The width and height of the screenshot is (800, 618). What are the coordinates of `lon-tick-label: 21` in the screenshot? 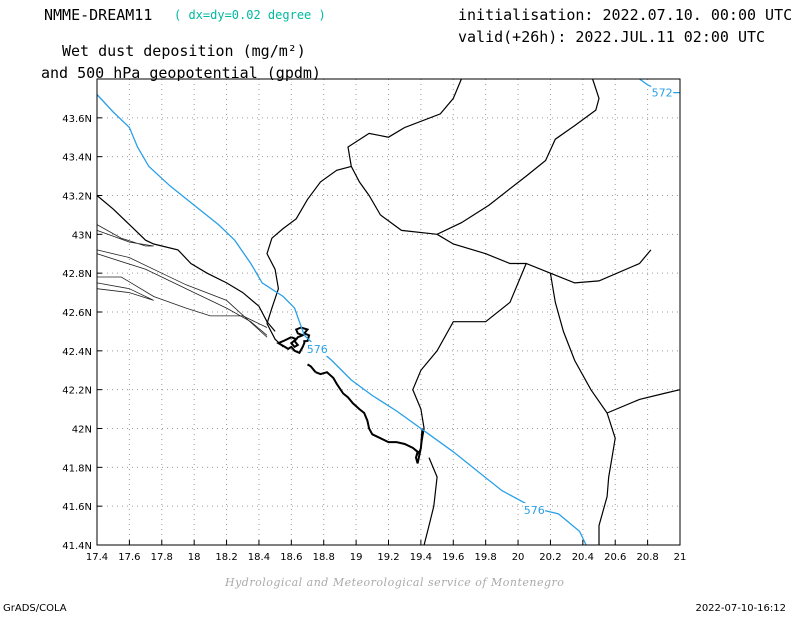 It's located at (680, 557).